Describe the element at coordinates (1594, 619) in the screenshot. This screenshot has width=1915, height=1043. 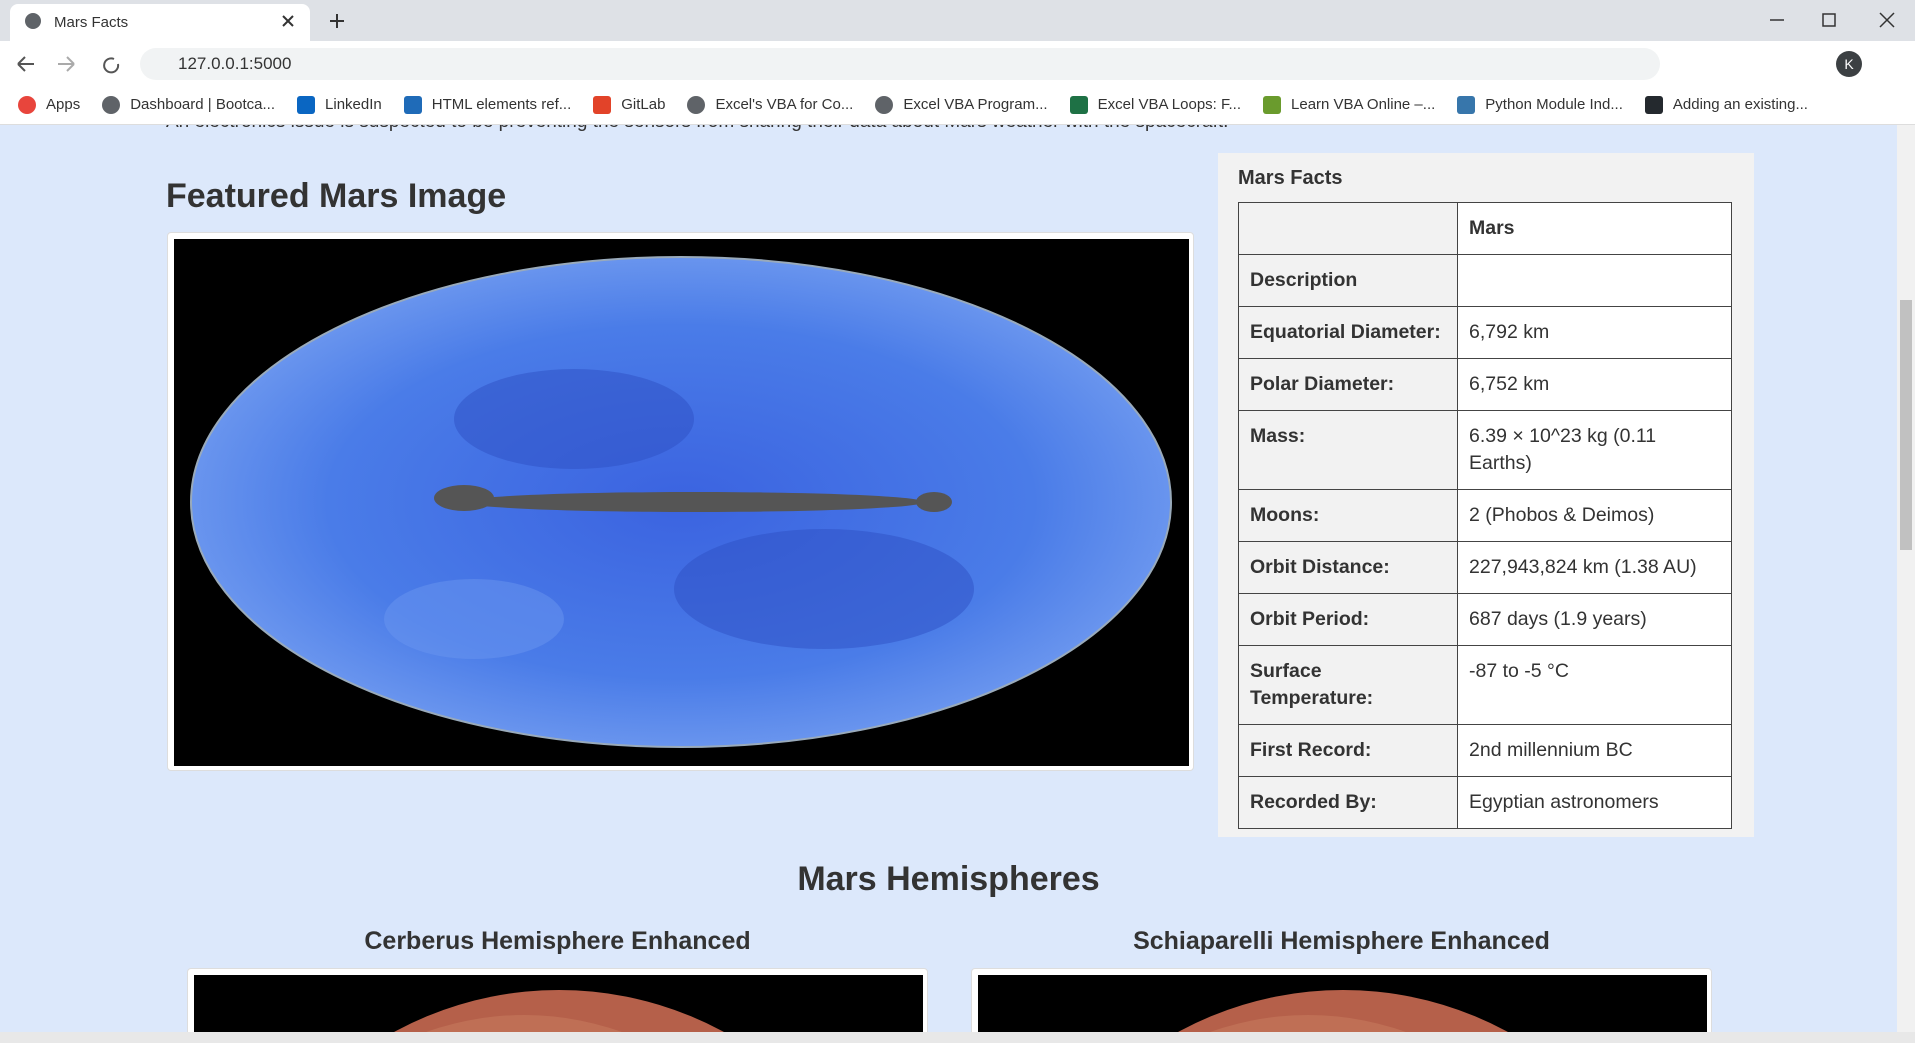
I see `fact-value: 687 days (1.9 years)` at that location.